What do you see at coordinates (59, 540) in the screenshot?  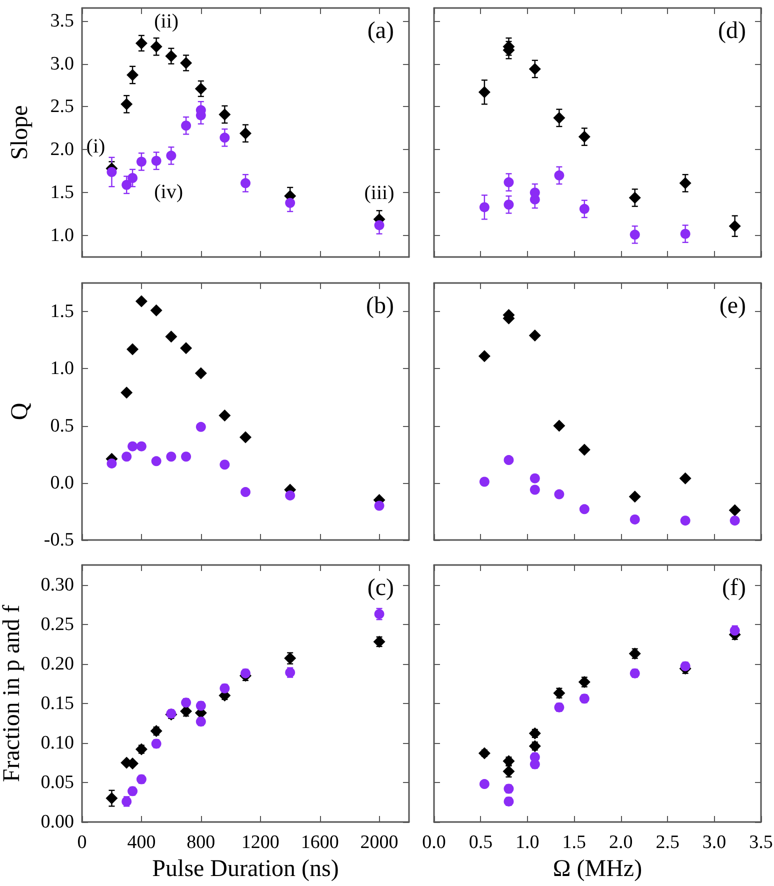 I see `y-tick-label: -0.5` at bounding box center [59, 540].